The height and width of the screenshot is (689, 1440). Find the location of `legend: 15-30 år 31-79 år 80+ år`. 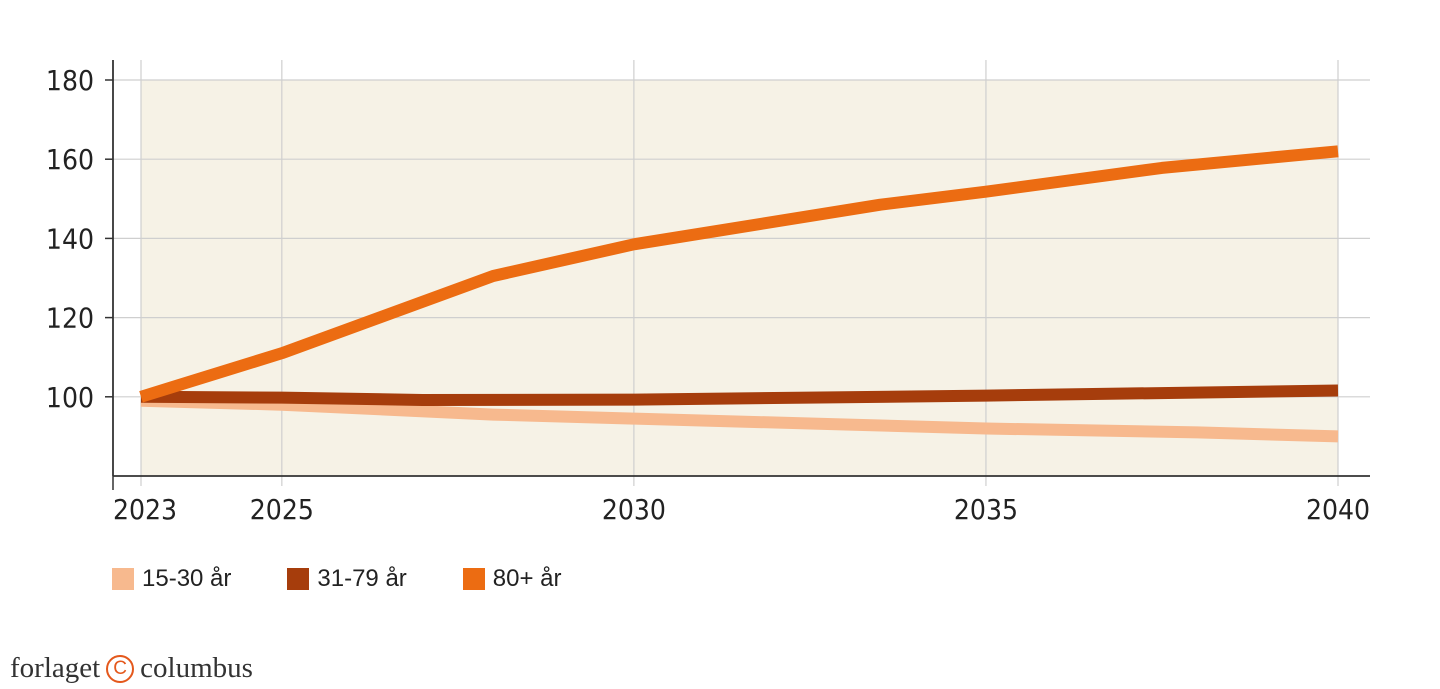

legend: 15-30 år 31-79 år 80+ år is located at coordinates (365, 579).